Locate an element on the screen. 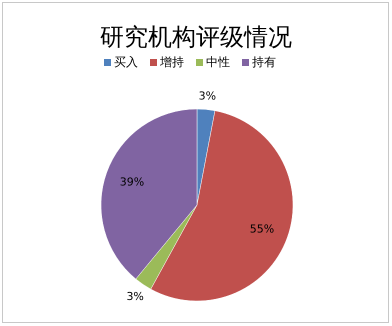 Image resolution: width=392 pixels, height=326 pixels. legend-label: 增持 is located at coordinates (171, 62).